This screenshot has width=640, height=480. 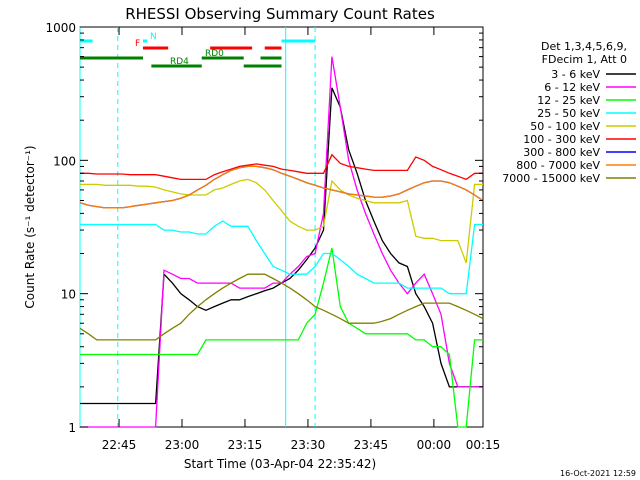 What do you see at coordinates (561, 139) in the screenshot?
I see `legend-label-5: 100 - 300 keV` at bounding box center [561, 139].